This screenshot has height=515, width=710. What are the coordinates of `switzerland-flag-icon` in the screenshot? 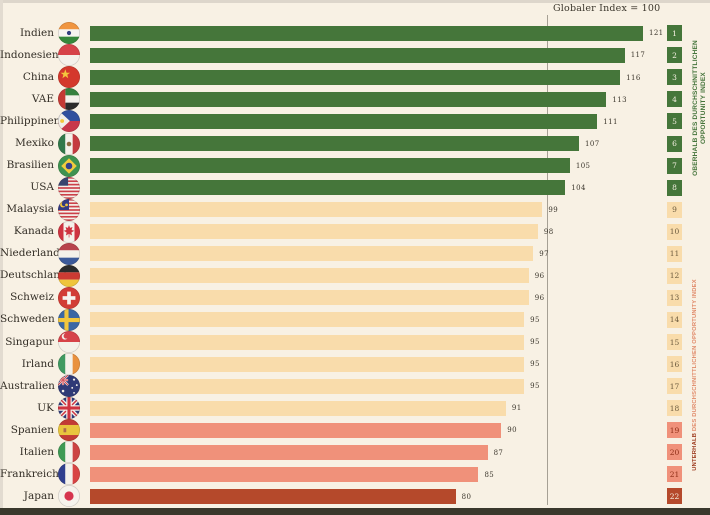 It's located at (69, 297).